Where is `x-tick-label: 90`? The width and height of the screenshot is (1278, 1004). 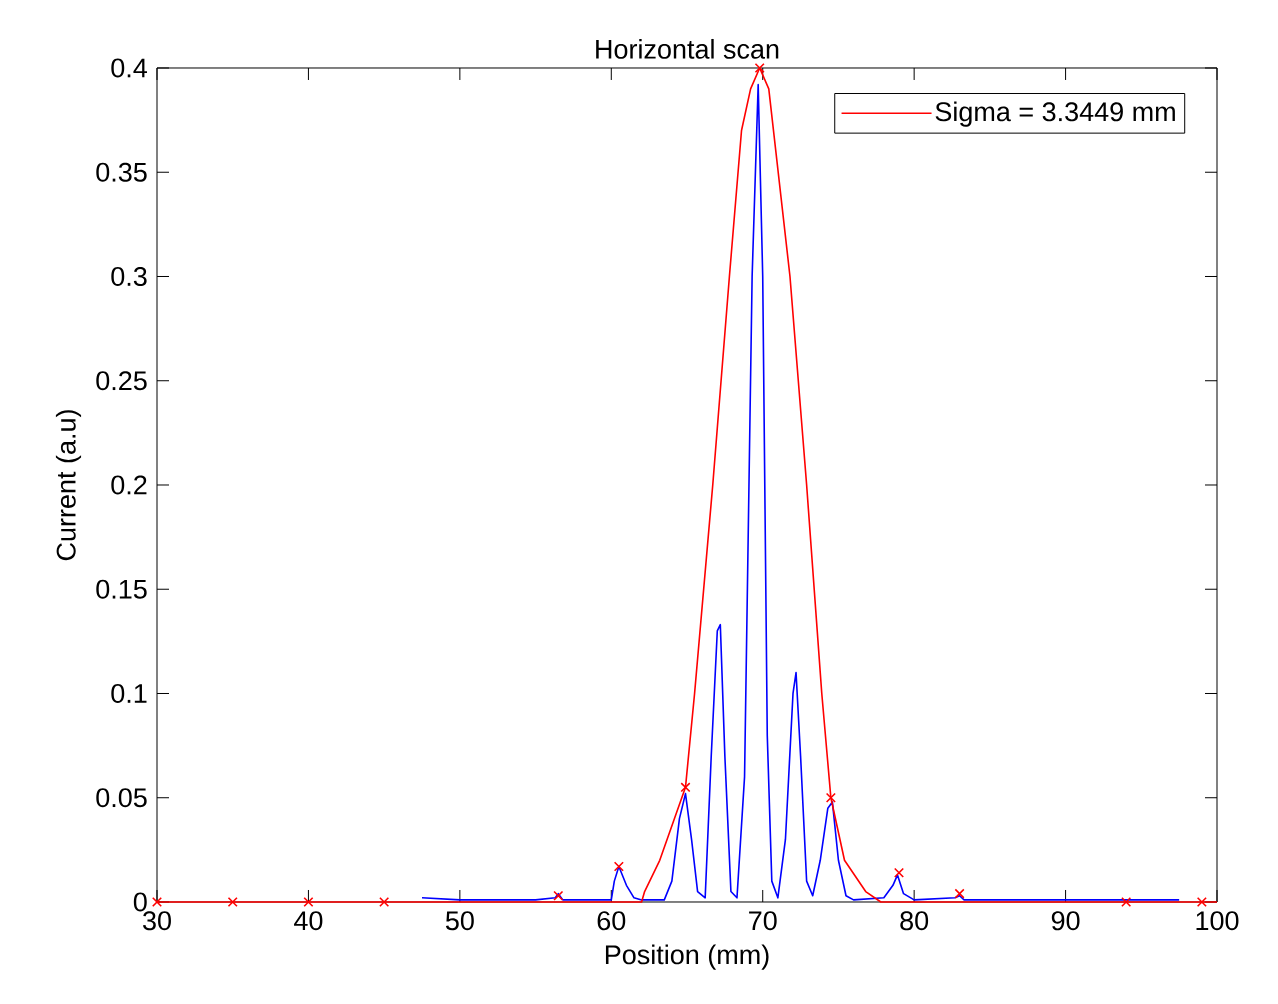
x-tick-label: 90 is located at coordinates (1065, 921).